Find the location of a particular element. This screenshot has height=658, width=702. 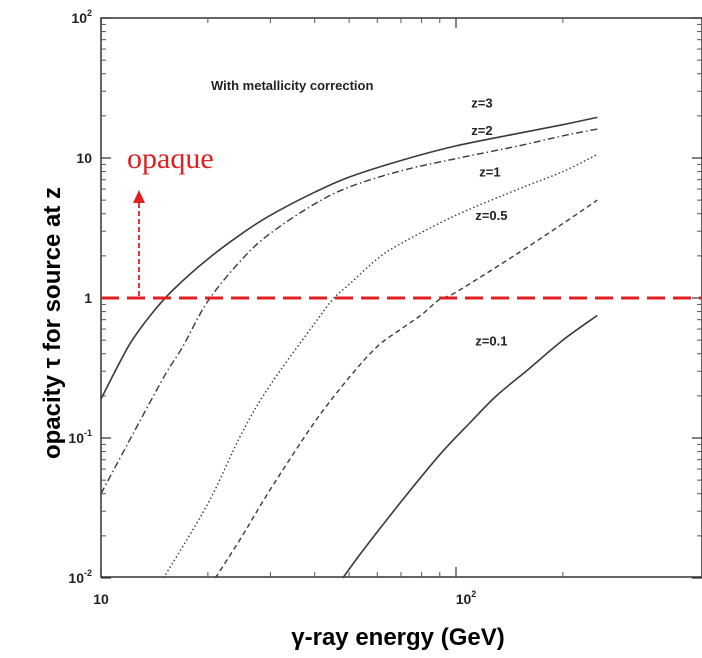

y-tick-label: 10 is located at coordinates (84, 158).